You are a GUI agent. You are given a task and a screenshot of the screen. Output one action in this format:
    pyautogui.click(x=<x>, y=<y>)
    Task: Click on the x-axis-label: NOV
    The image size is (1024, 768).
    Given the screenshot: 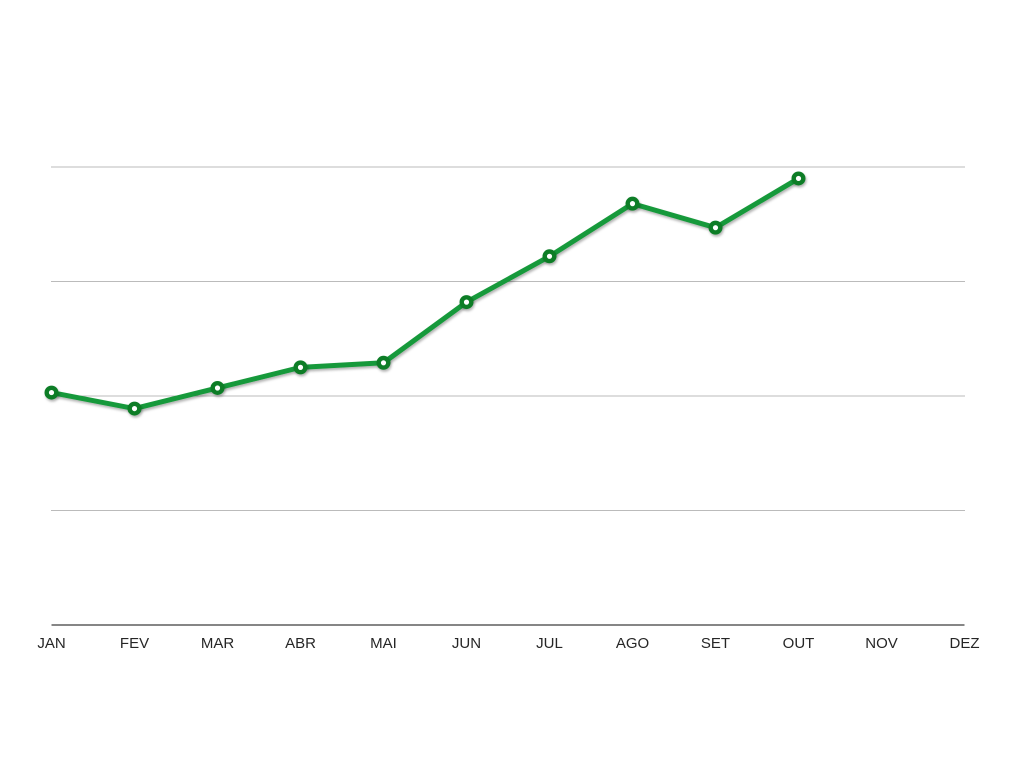 What is the action you would take?
    pyautogui.click(x=881, y=643)
    